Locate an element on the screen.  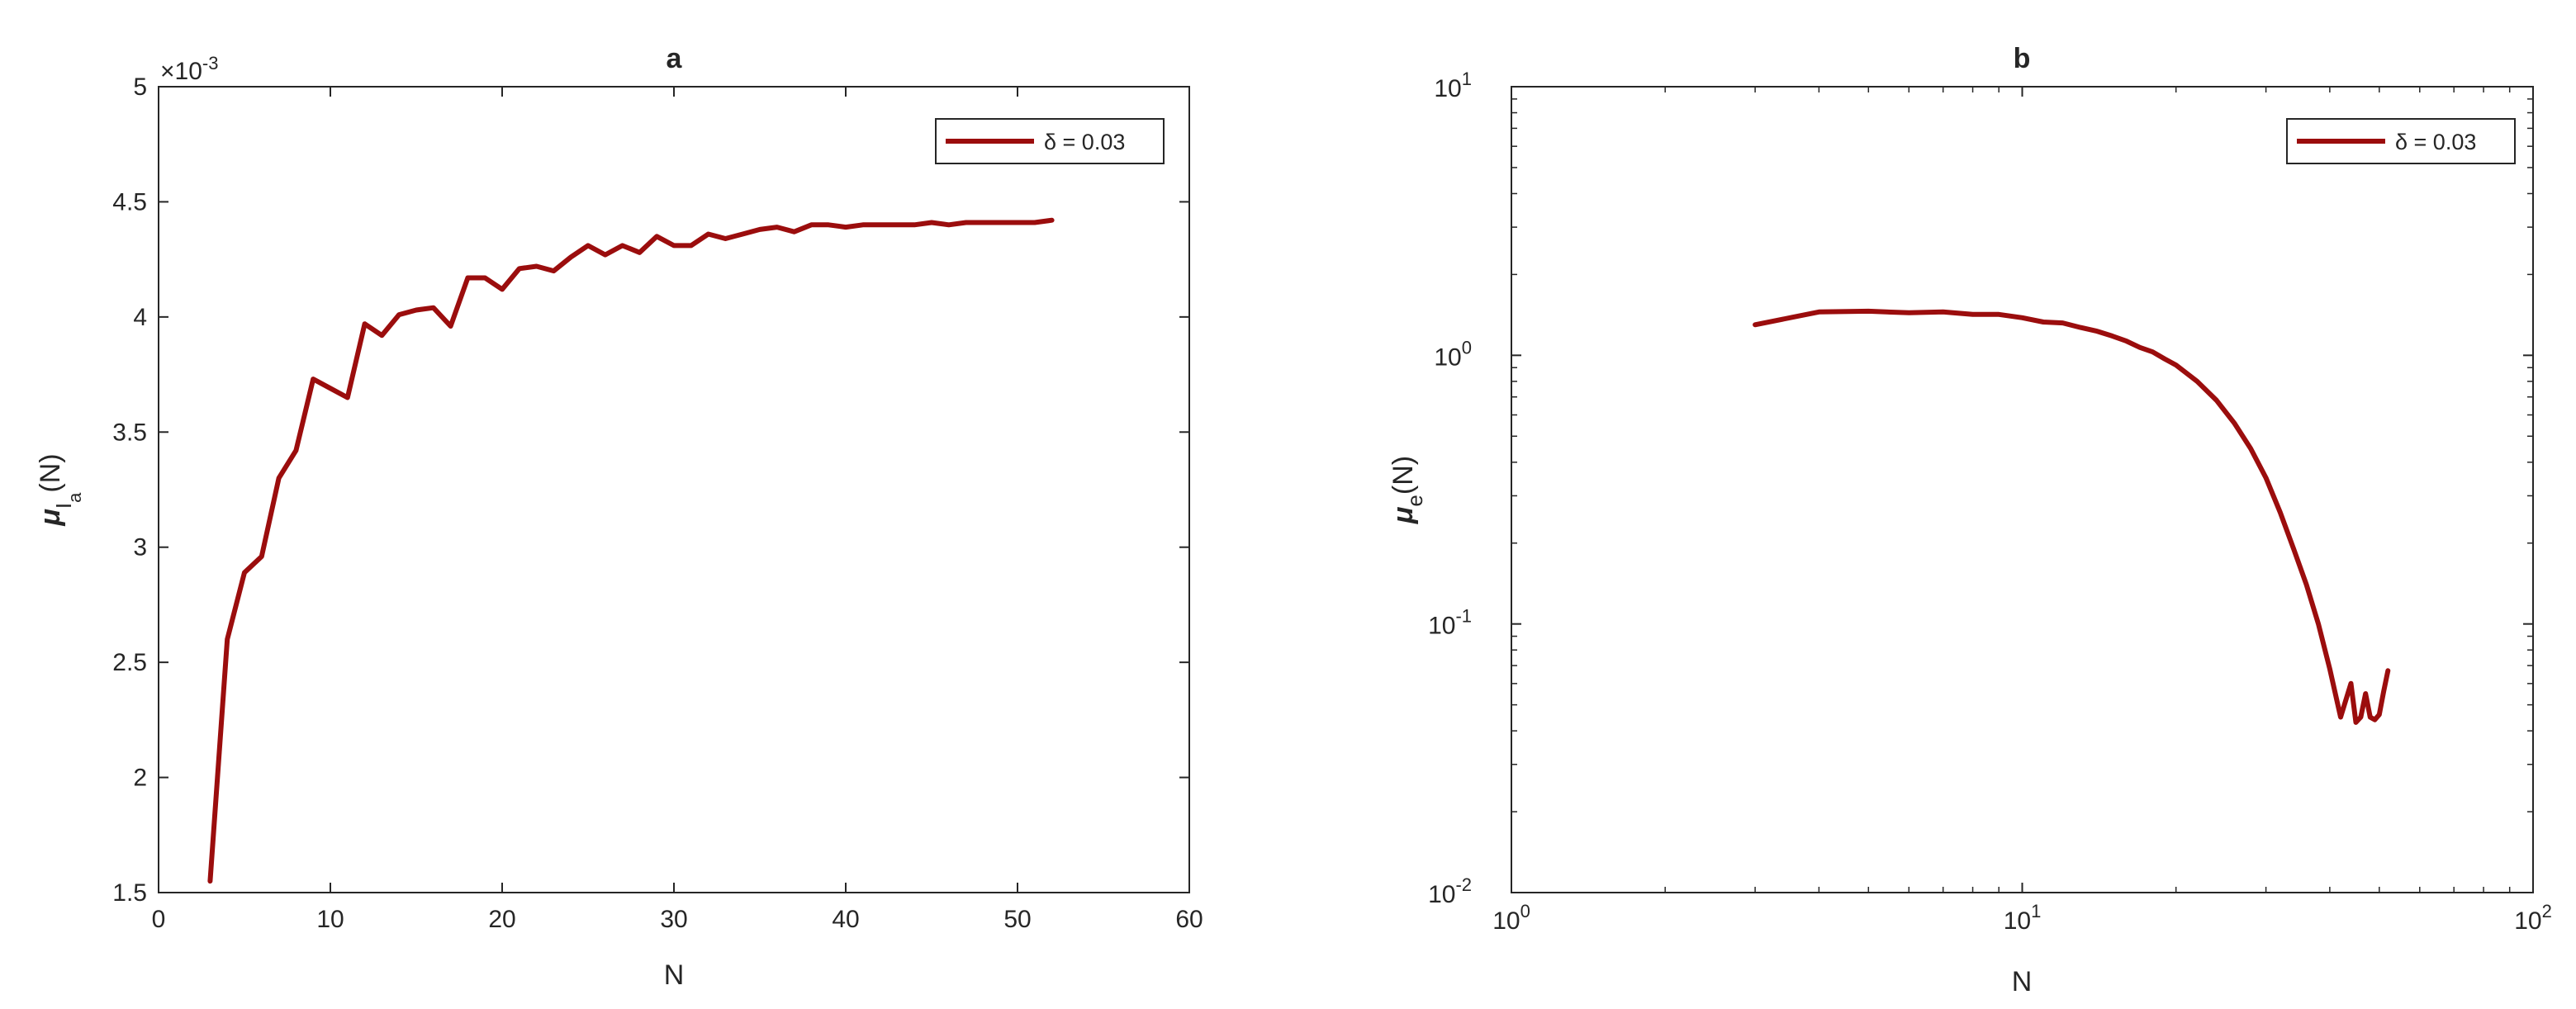
panel-a-y-tick-label: 5 is located at coordinates (140, 87).